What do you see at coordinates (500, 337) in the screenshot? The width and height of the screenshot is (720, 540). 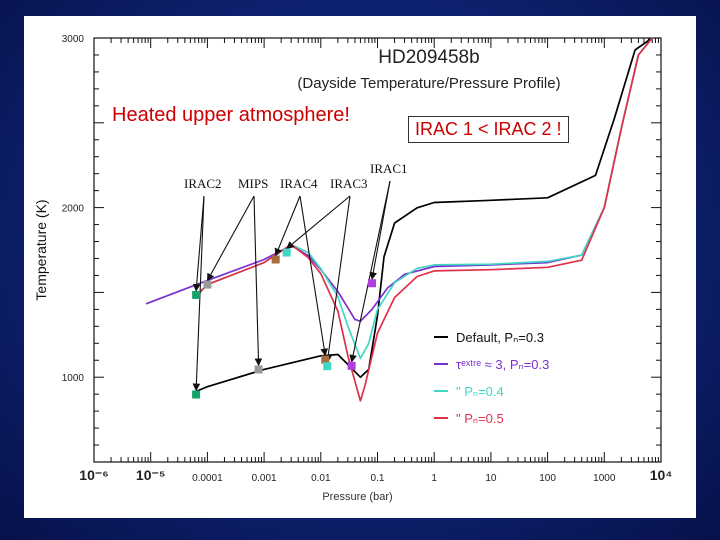 I see `legend-label-0: Default, Pₙ=0.3` at bounding box center [500, 337].